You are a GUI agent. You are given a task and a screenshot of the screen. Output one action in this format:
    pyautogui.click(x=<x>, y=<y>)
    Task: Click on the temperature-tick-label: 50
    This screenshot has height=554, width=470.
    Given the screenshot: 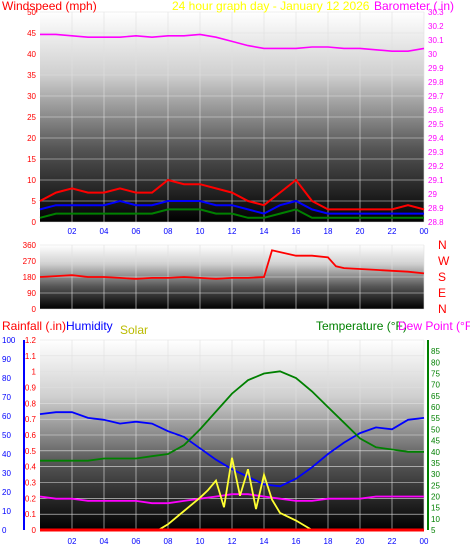 What is the action you would take?
    pyautogui.click(x=435, y=429)
    